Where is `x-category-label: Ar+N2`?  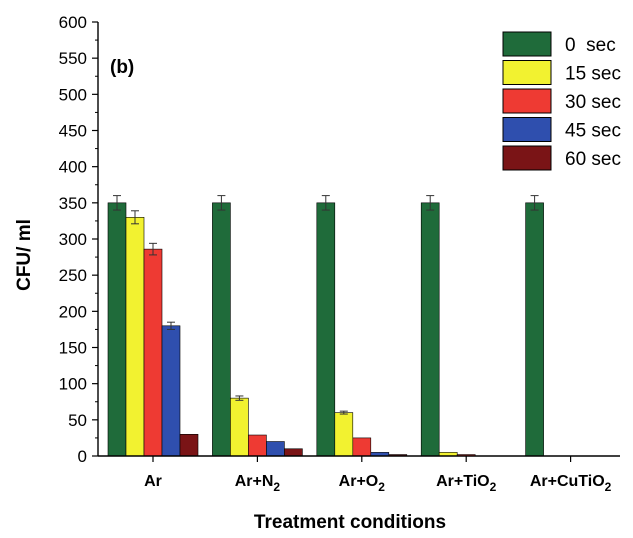
x-category-label: Ar+N2 is located at coordinates (258, 483).